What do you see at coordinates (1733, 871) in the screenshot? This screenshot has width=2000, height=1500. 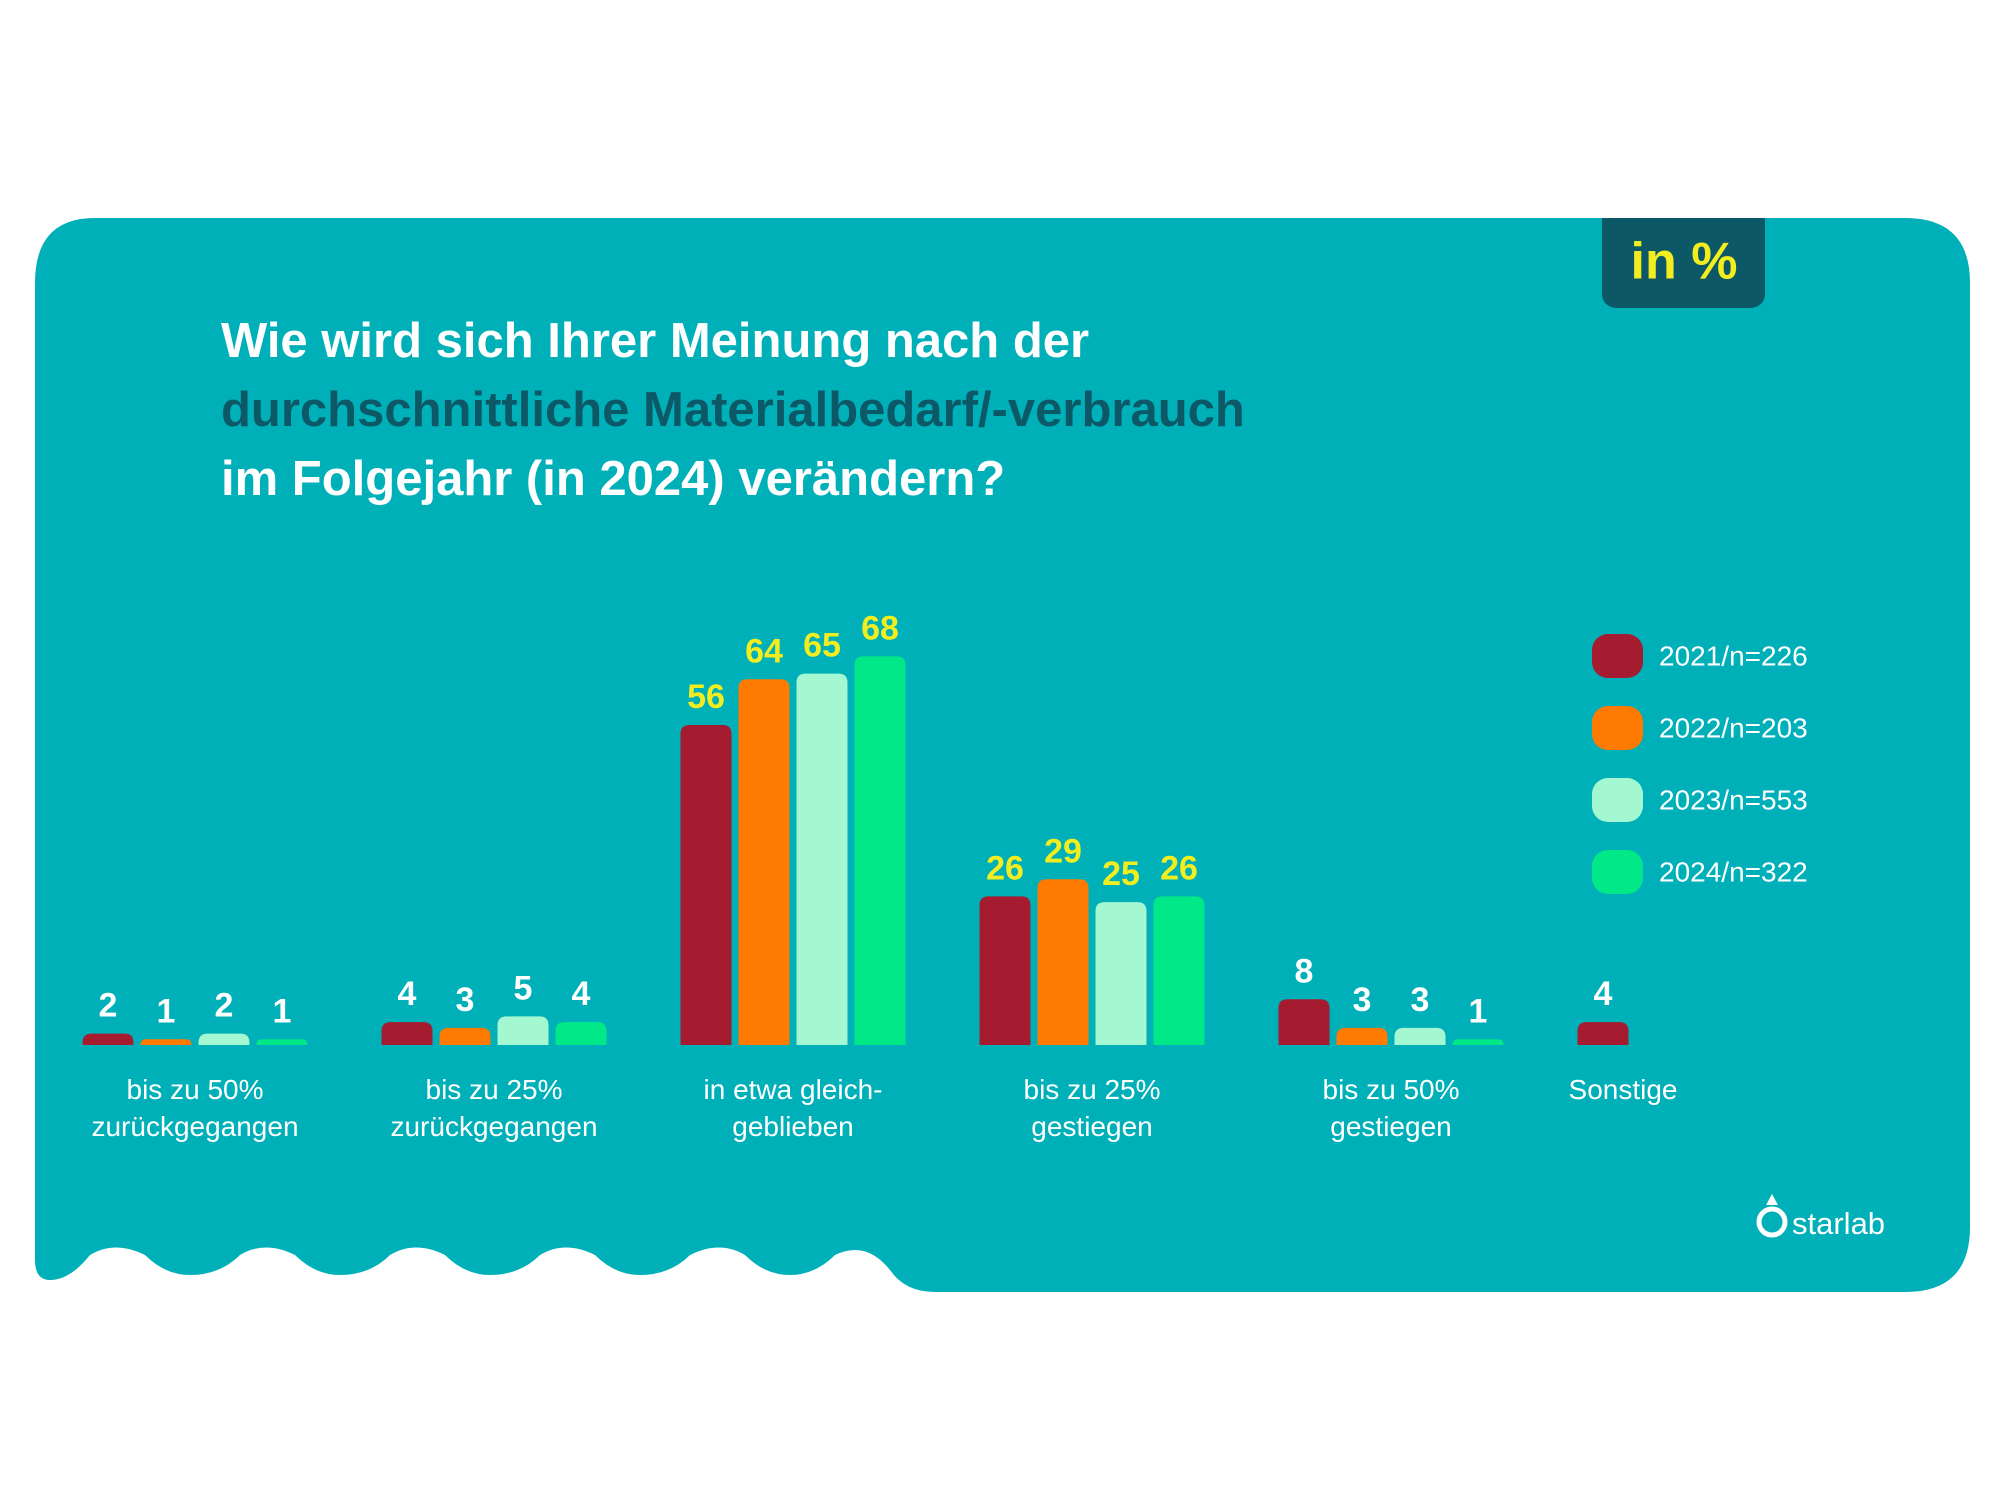 I see `legend-label: 2024/n=322` at bounding box center [1733, 871].